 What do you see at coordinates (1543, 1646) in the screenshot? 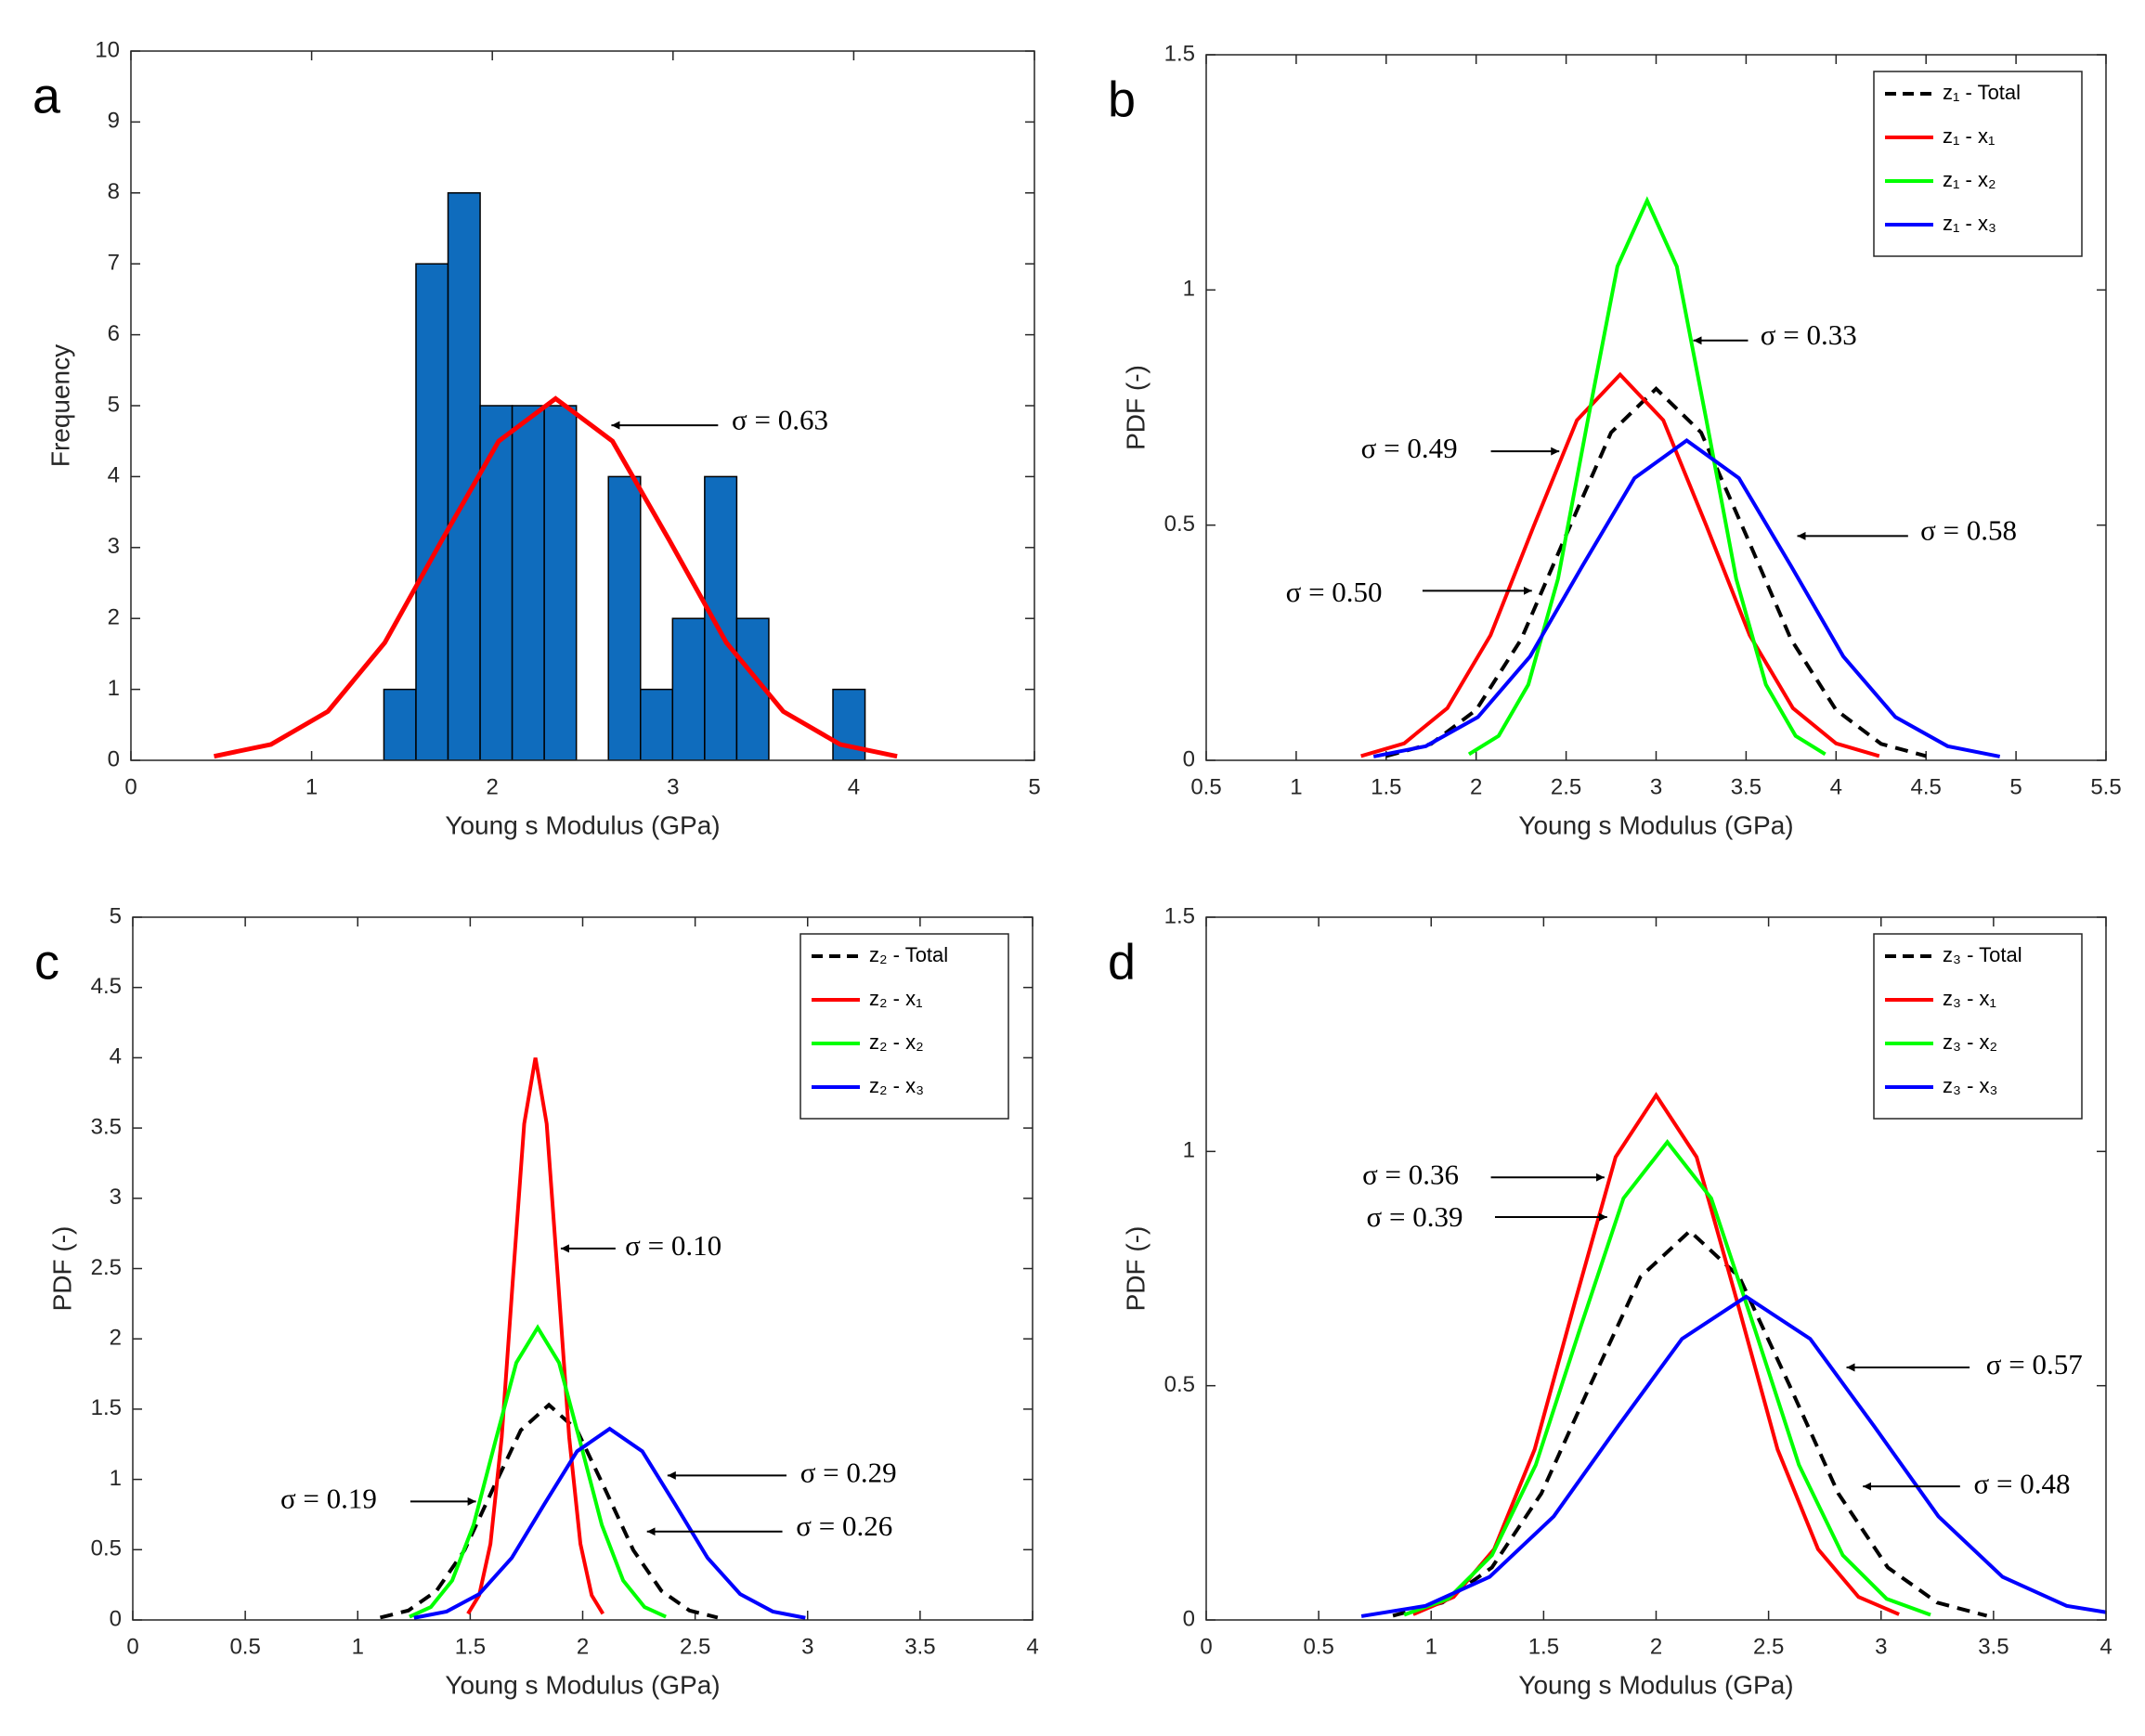
I see `x-tick-label: 1.5` at bounding box center [1543, 1646].